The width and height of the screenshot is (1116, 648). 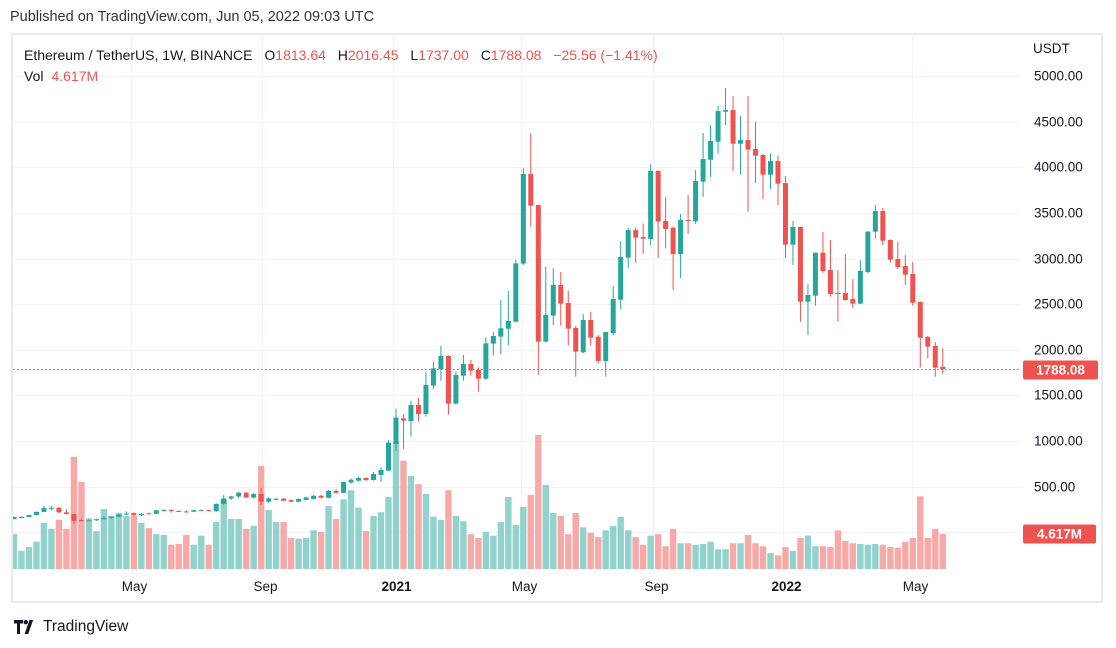 What do you see at coordinates (1055, 487) in the screenshot?
I see `price-tick-label: 500.00` at bounding box center [1055, 487].